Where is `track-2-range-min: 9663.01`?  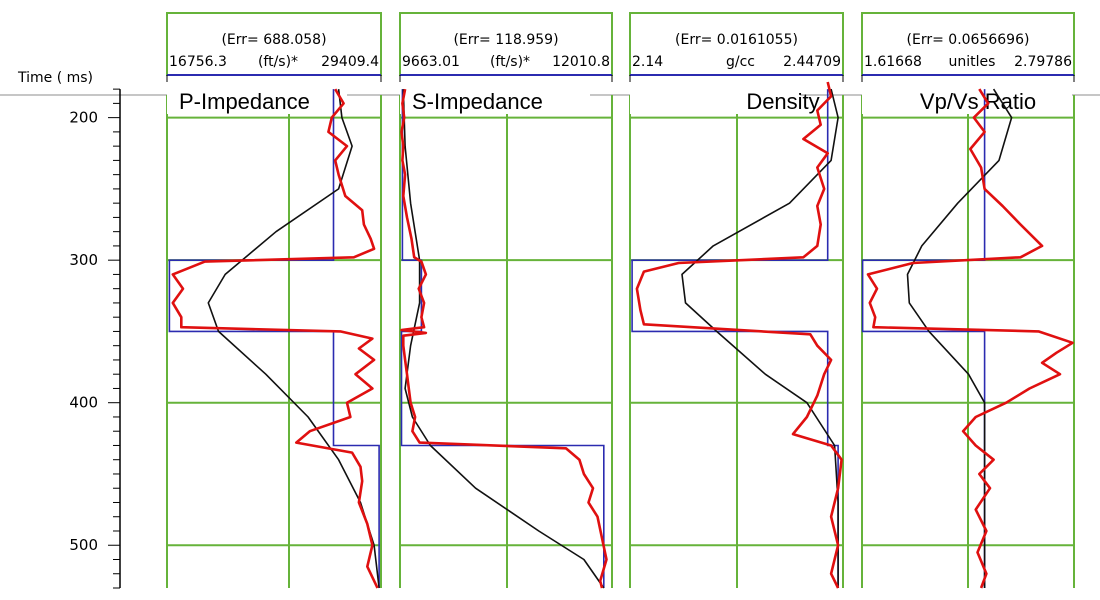 track-2-range-min: 9663.01 is located at coordinates (431, 62).